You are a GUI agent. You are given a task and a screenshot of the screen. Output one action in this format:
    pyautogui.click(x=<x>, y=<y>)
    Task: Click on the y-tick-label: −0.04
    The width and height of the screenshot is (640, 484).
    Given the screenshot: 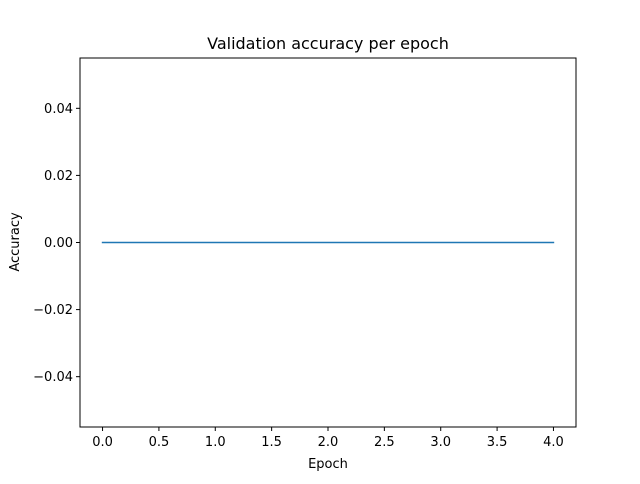 What is the action you would take?
    pyautogui.click(x=53, y=377)
    